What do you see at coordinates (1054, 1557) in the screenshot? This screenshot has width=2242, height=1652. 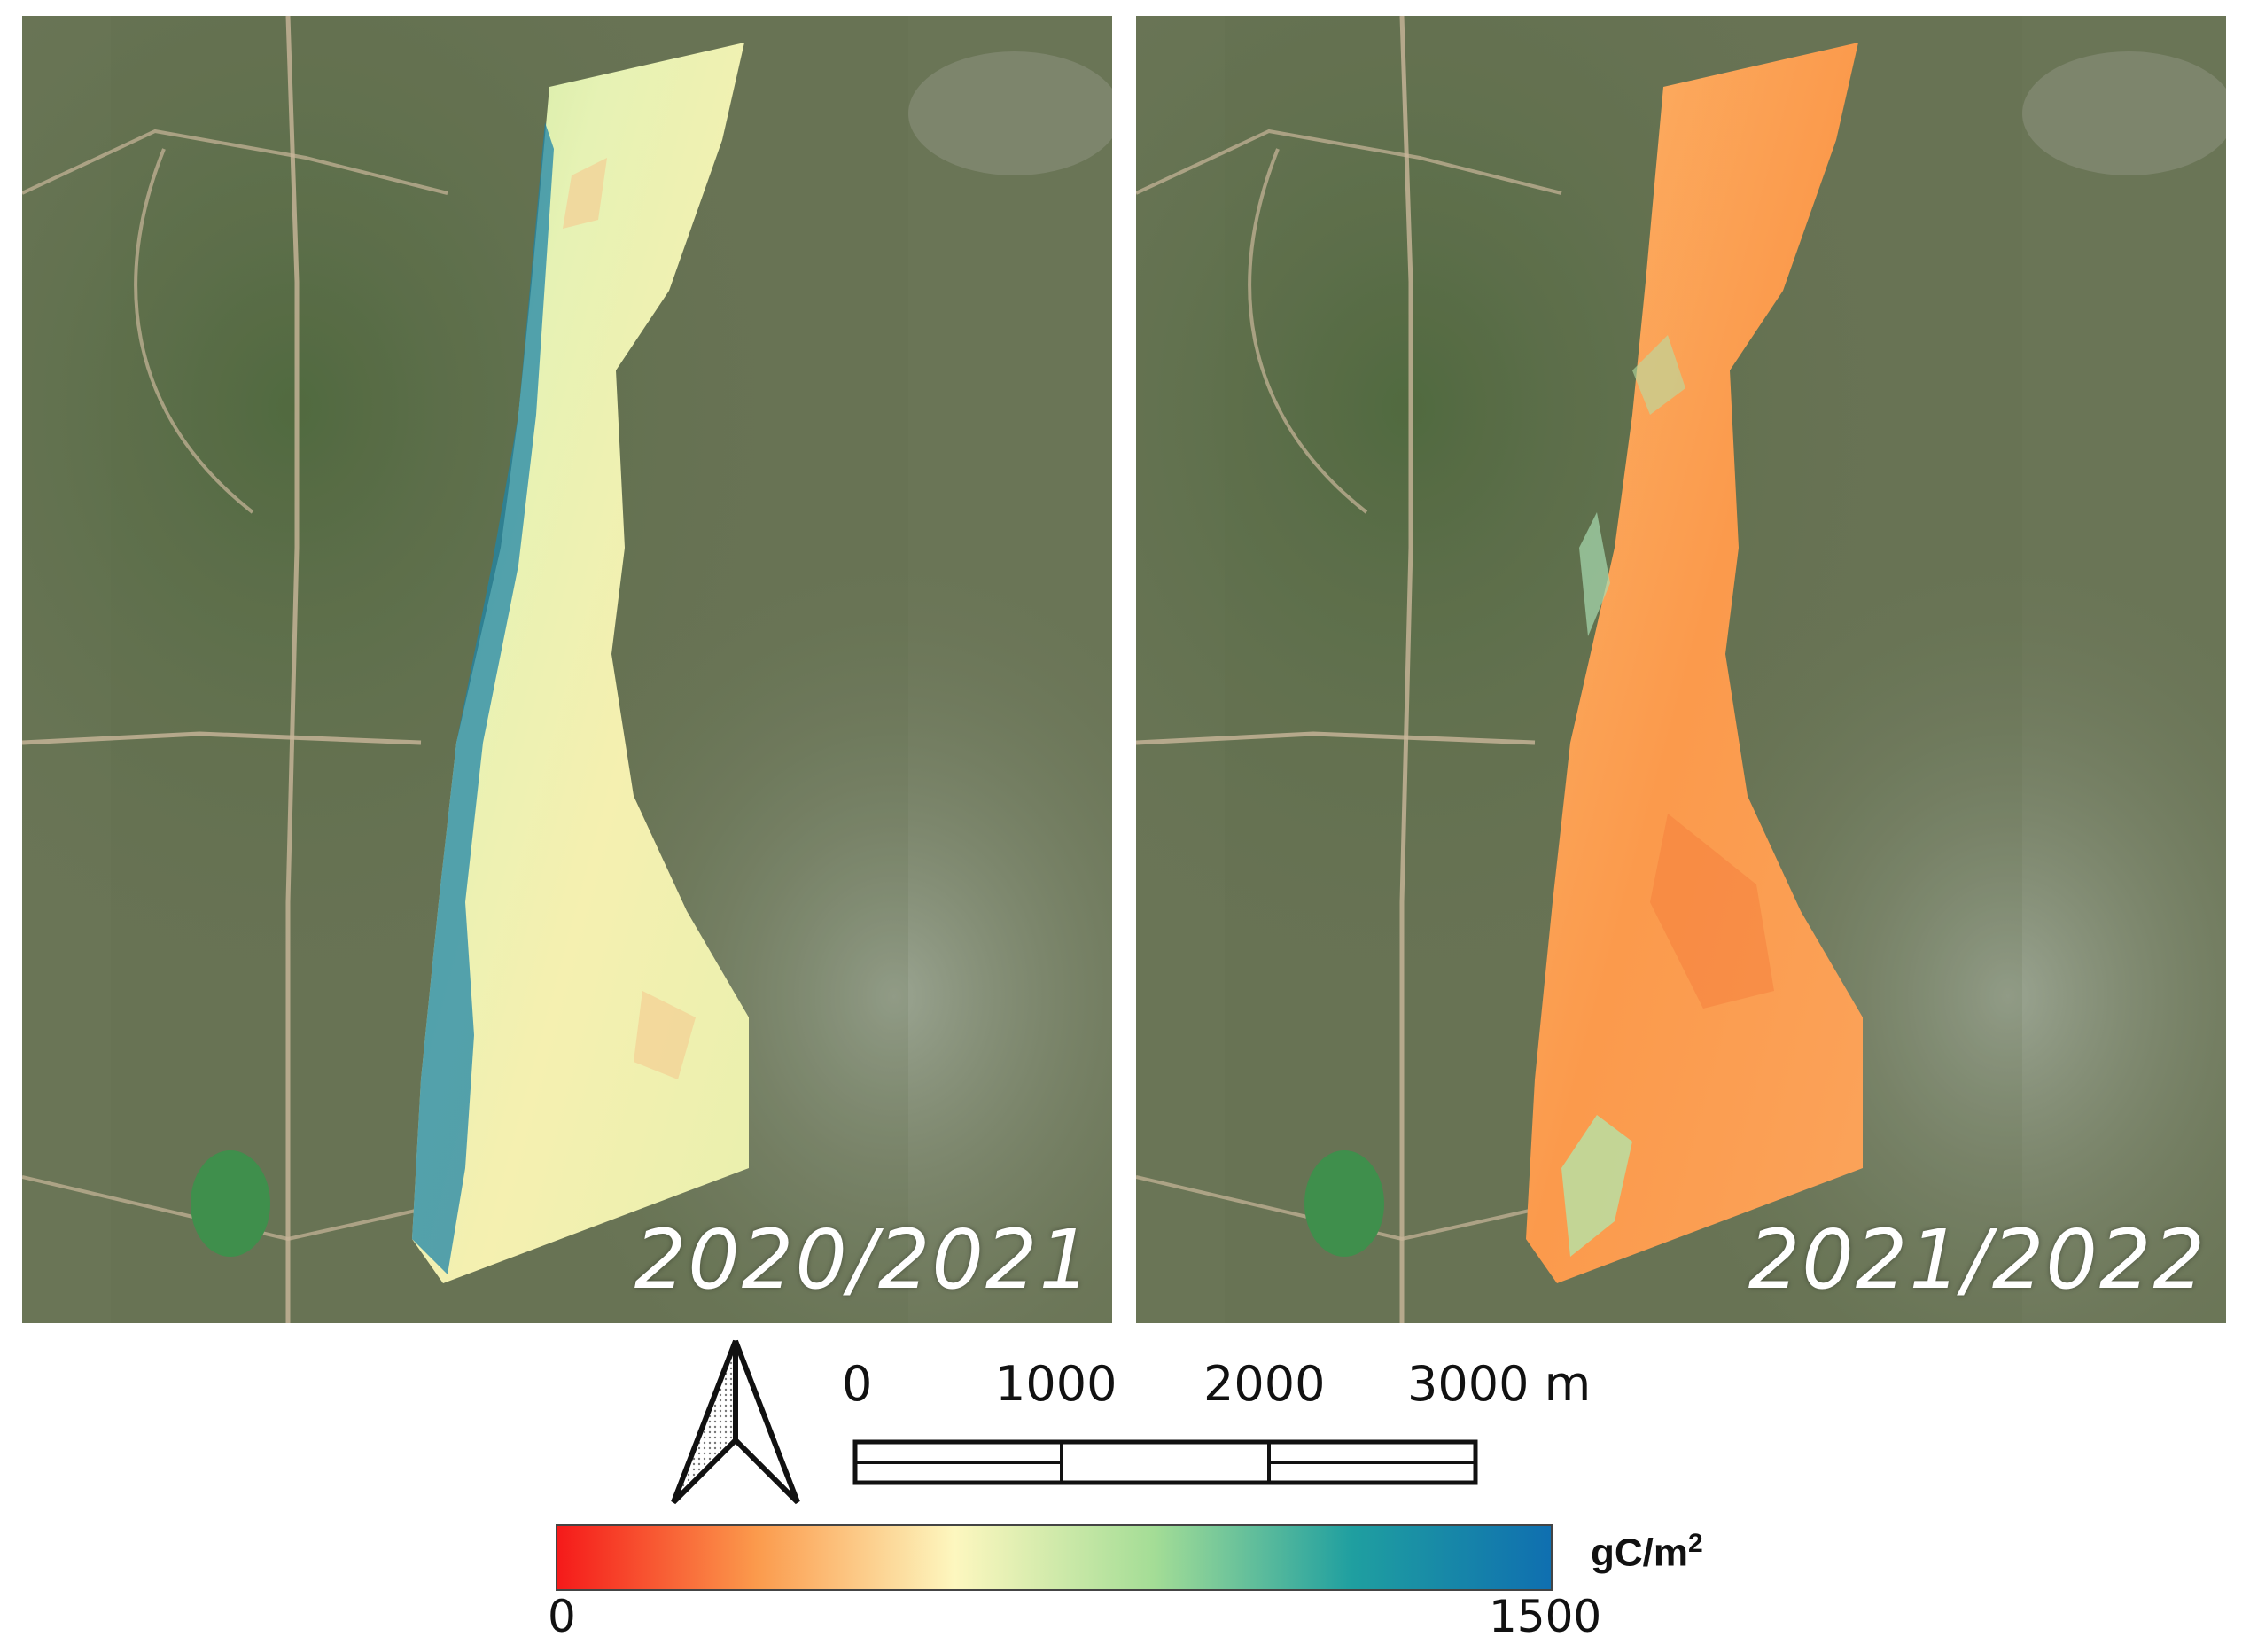 I see `color-scale-bar` at bounding box center [1054, 1557].